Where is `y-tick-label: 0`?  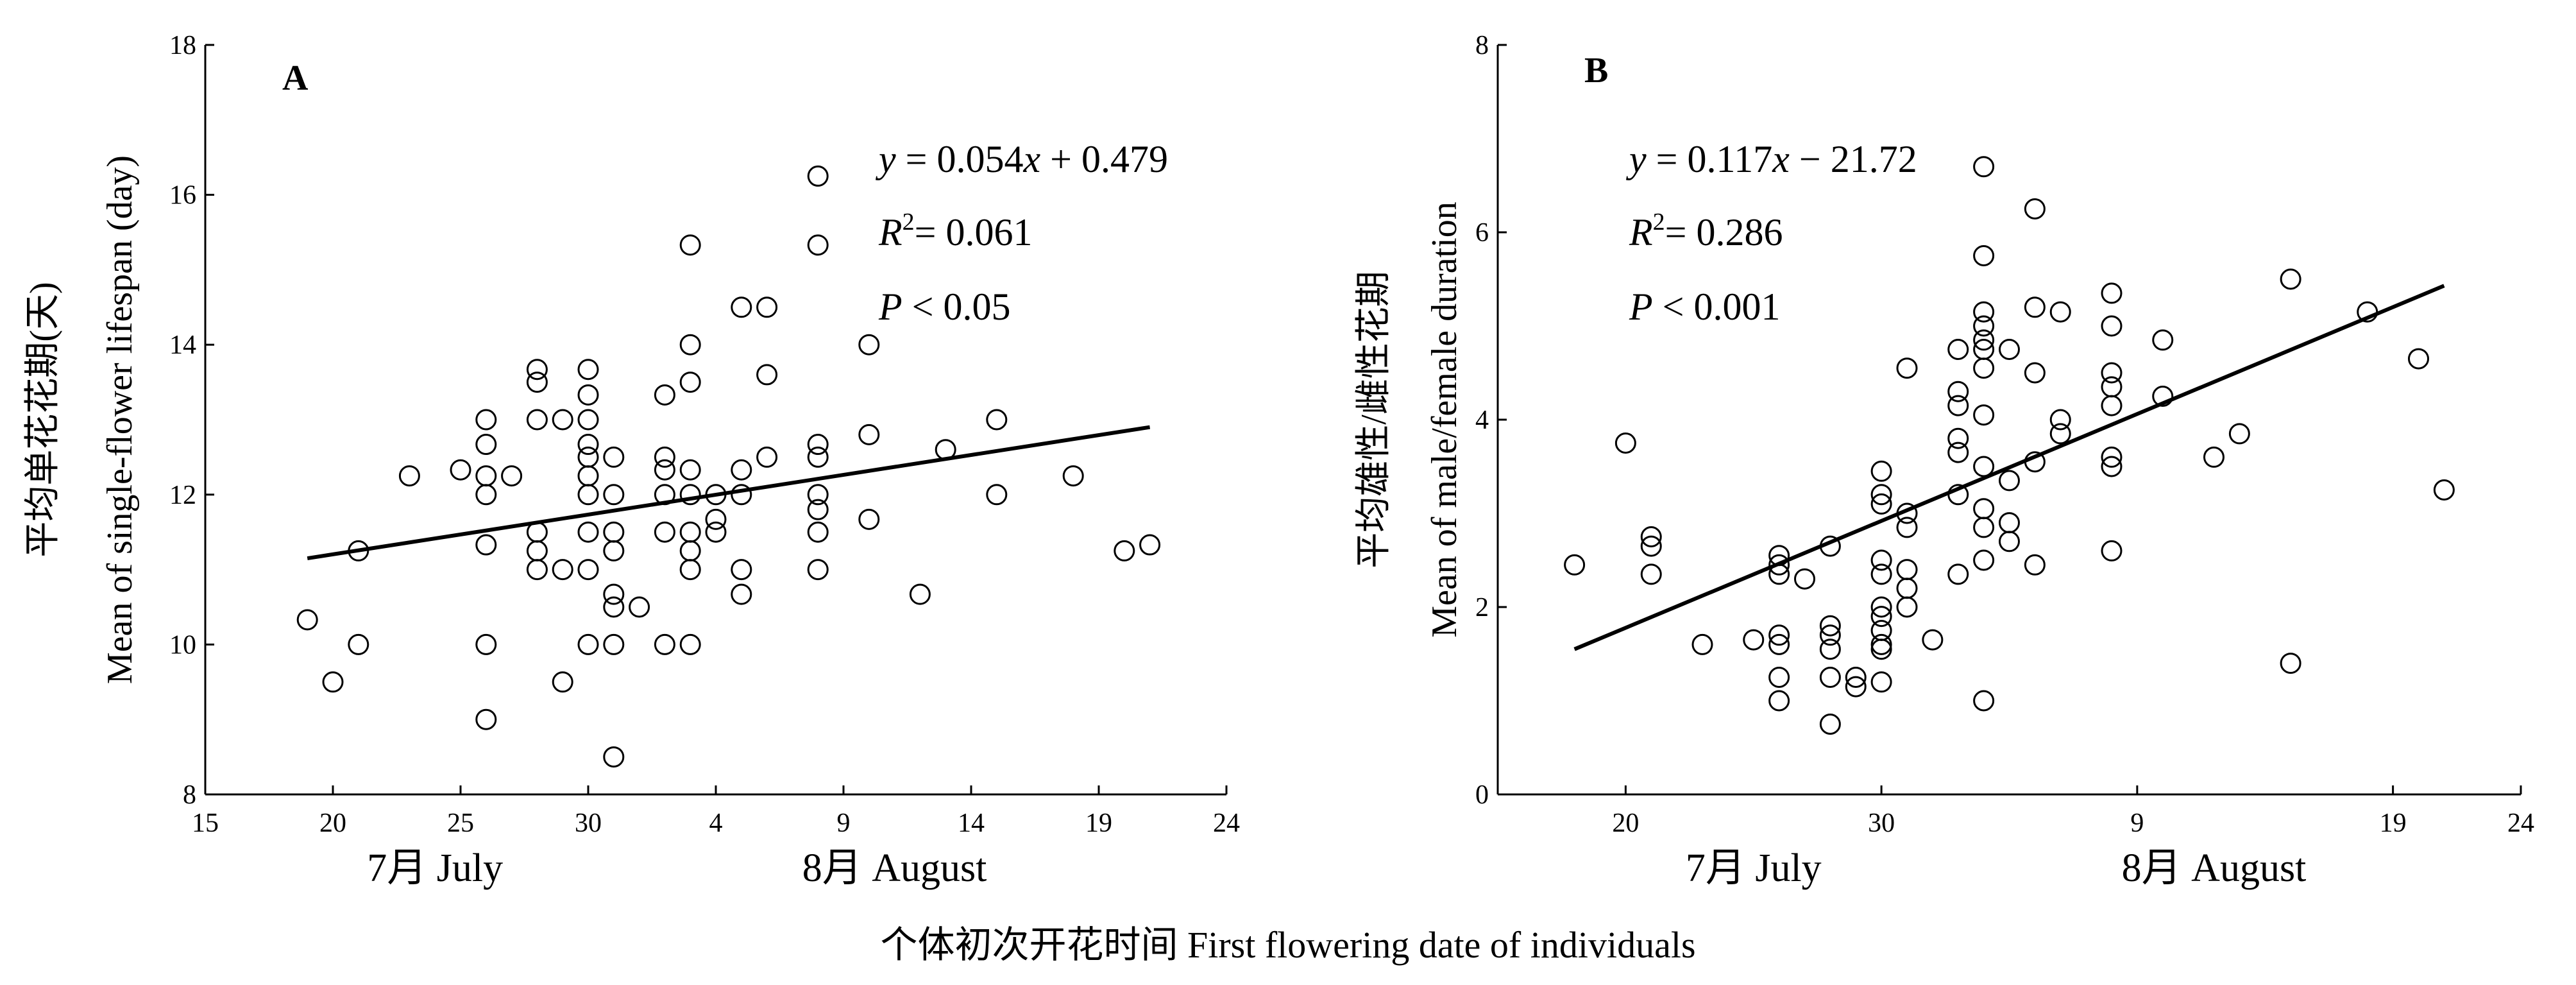
y-tick-label: 0 is located at coordinates (1482, 795).